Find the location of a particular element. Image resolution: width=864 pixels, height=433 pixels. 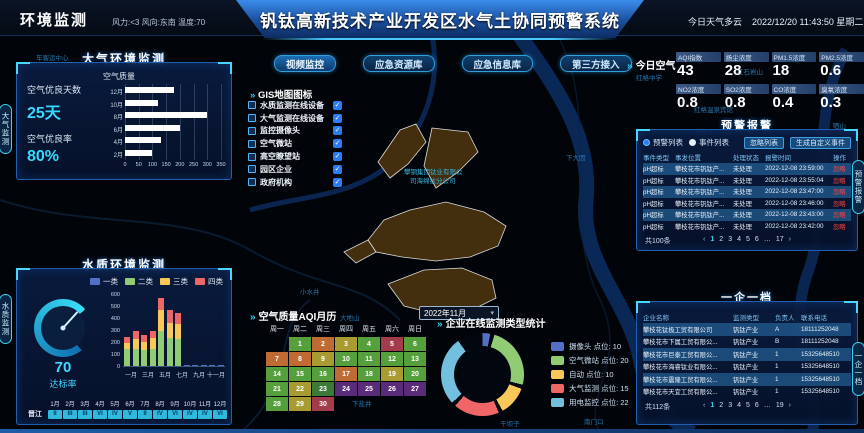

calendar-day: 20 is located at coordinates (415, 374).